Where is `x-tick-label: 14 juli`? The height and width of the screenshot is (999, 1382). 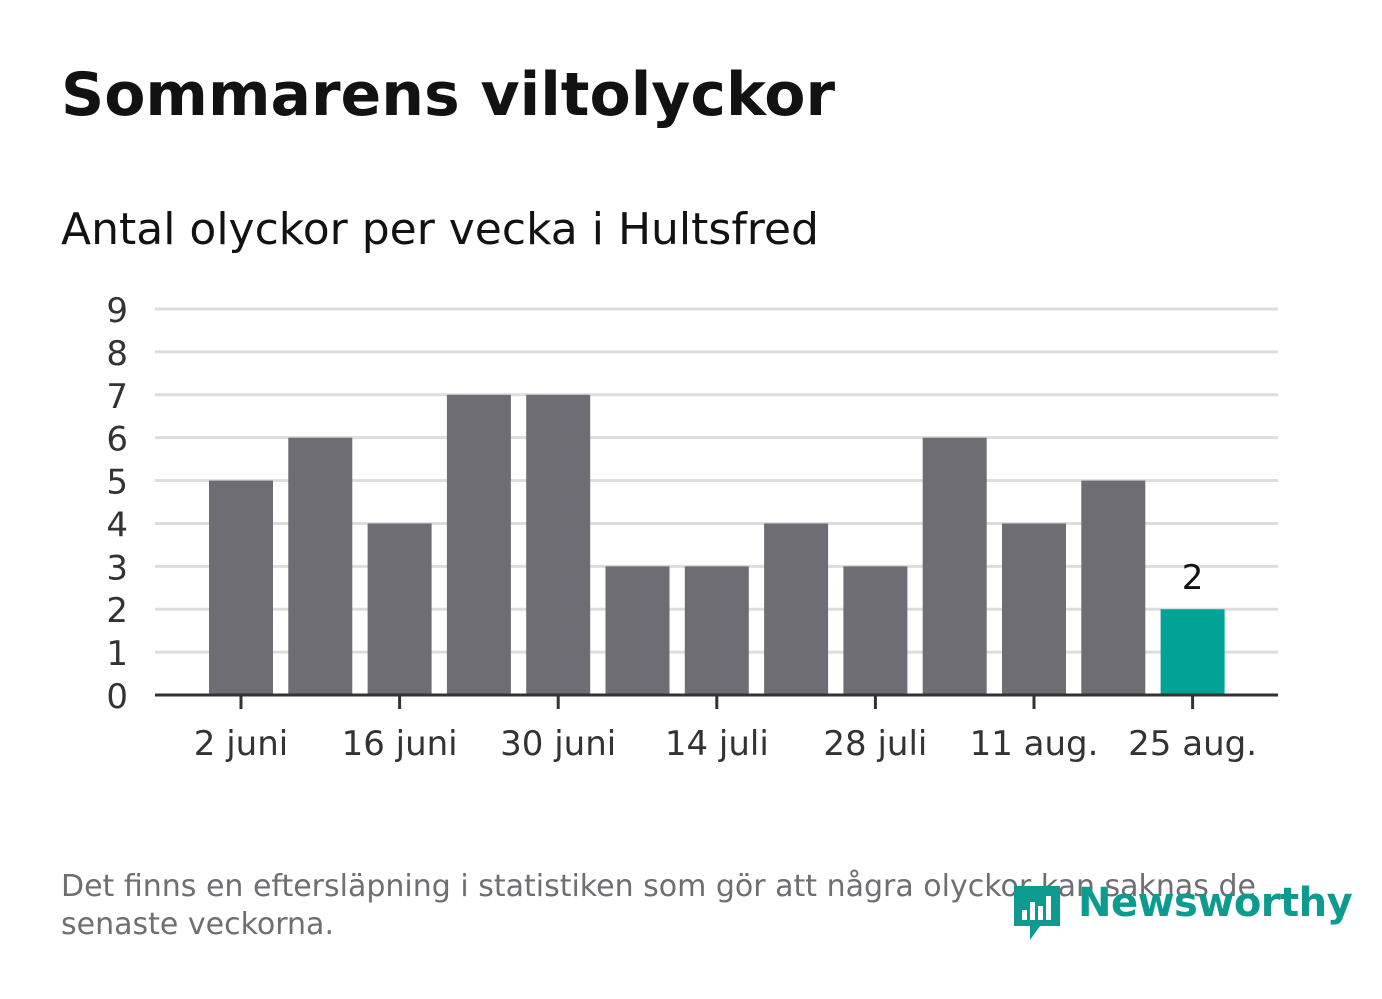
x-tick-label: 14 juli is located at coordinates (717, 744).